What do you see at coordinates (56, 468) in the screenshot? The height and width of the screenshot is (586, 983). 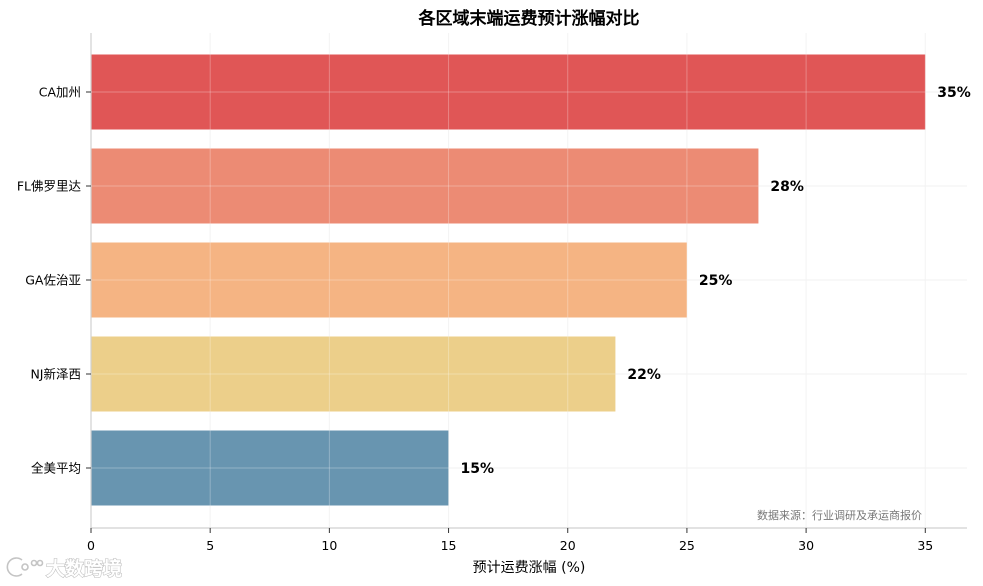 I see `category-label: 全美平均` at bounding box center [56, 468].